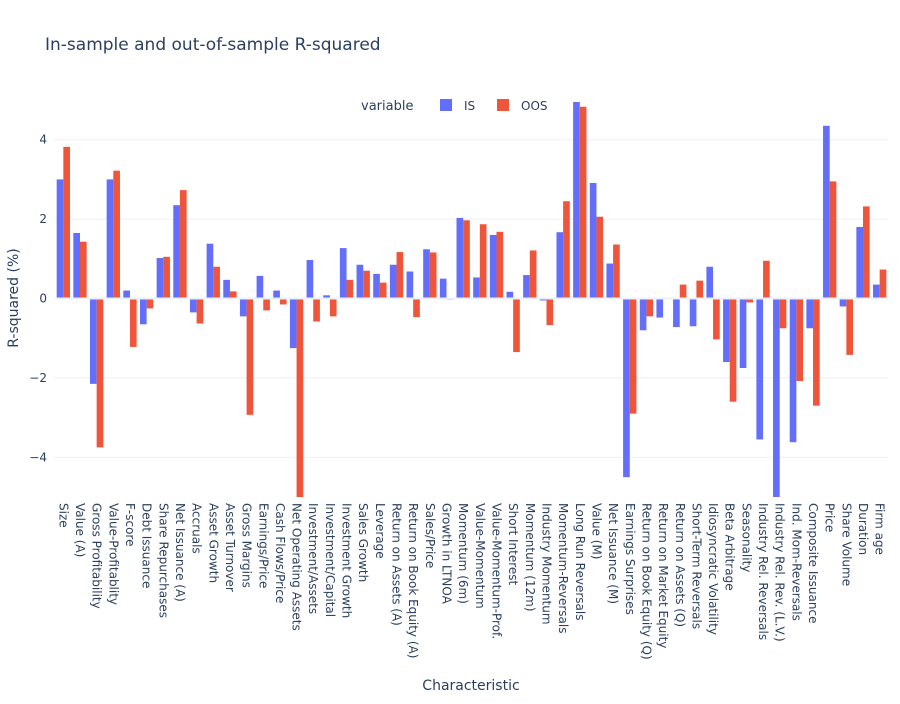 This screenshot has width=900, height=704. I want to click on legend-item-is: IS, so click(457, 106).